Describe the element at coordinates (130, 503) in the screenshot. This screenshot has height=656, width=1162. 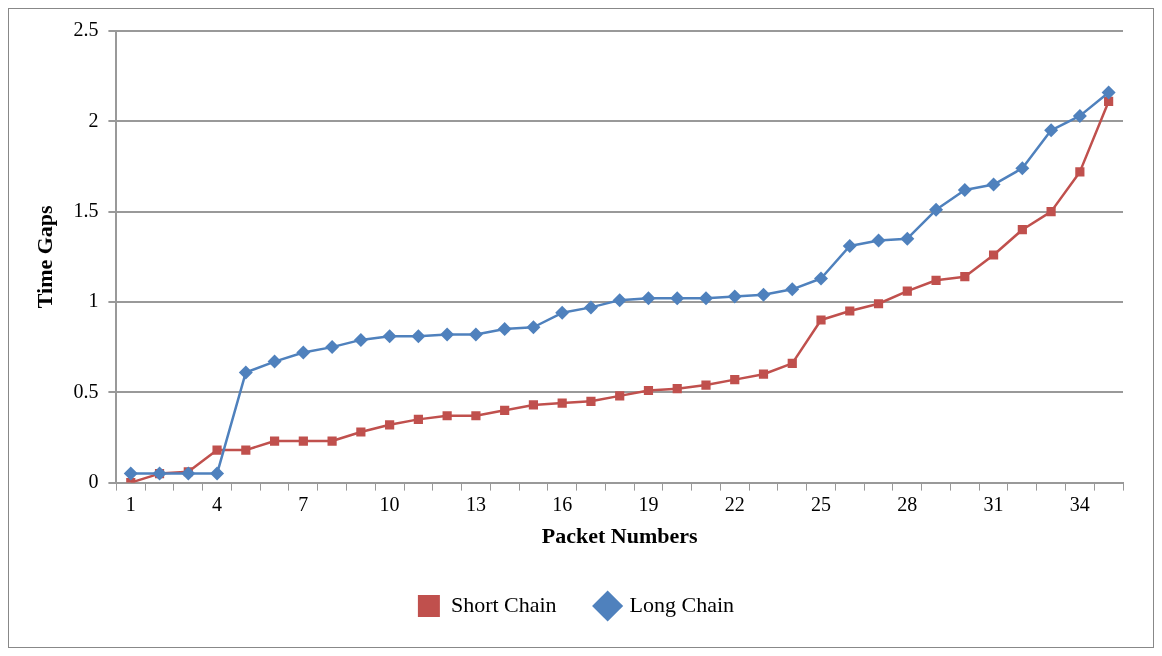
I see `x-tick-label: 1` at that location.